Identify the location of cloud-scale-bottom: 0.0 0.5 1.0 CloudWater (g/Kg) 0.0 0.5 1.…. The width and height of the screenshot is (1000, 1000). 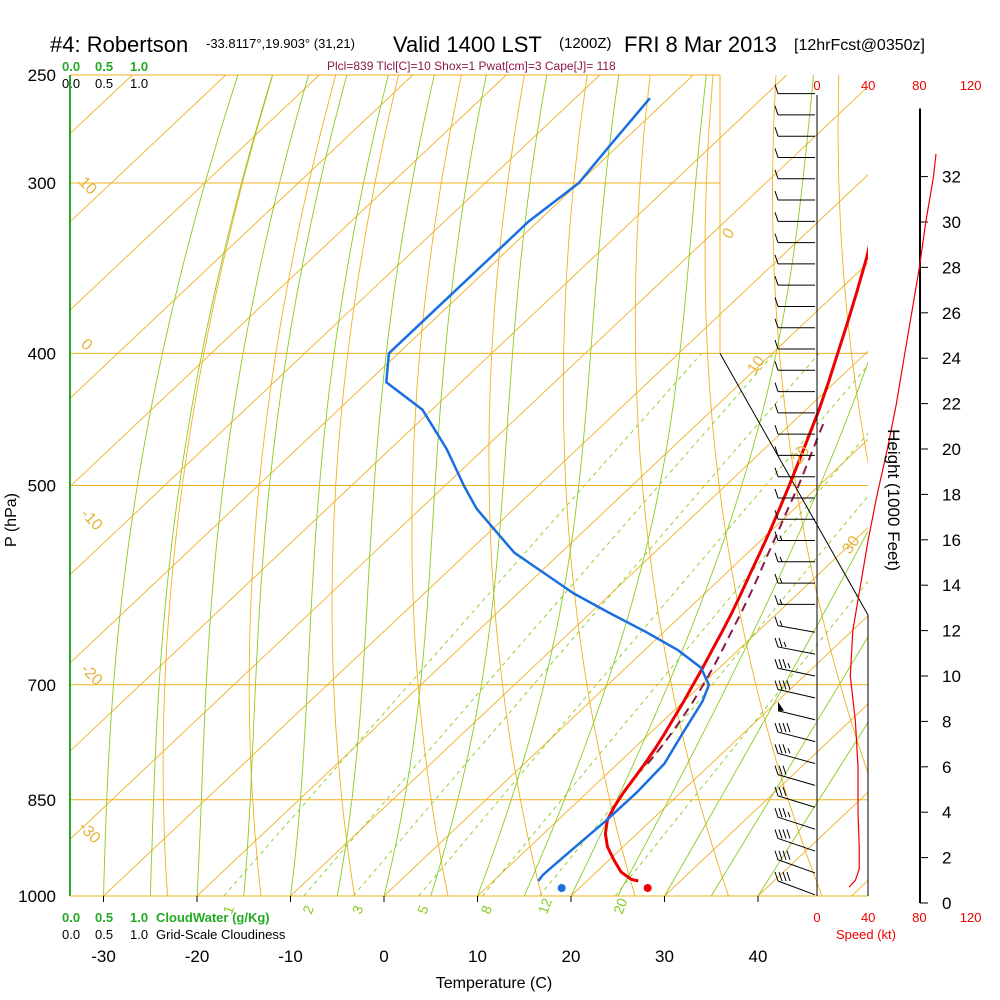
(174, 926).